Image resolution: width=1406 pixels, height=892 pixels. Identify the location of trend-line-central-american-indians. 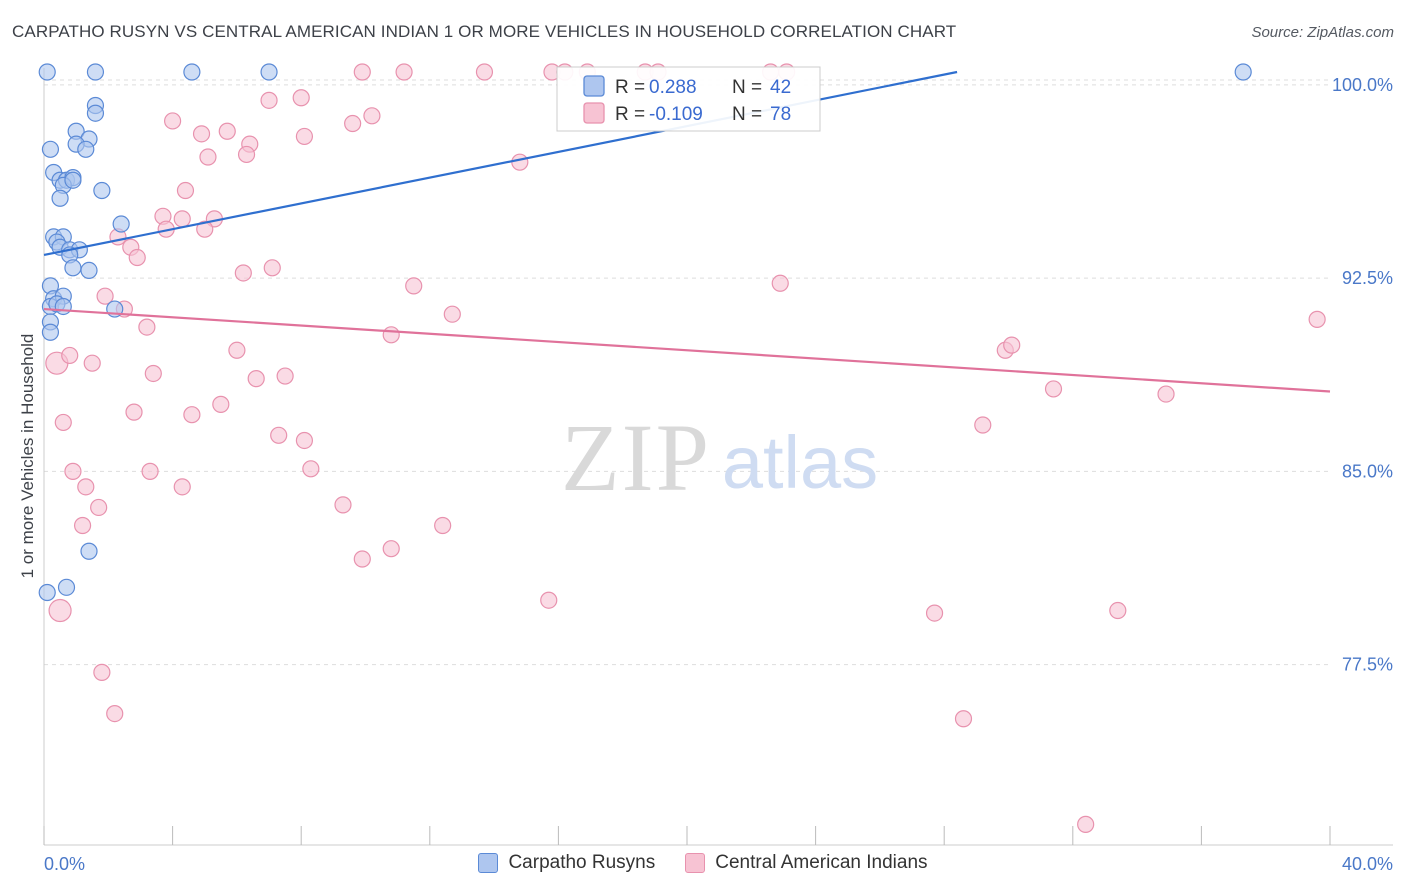
(687, 350).